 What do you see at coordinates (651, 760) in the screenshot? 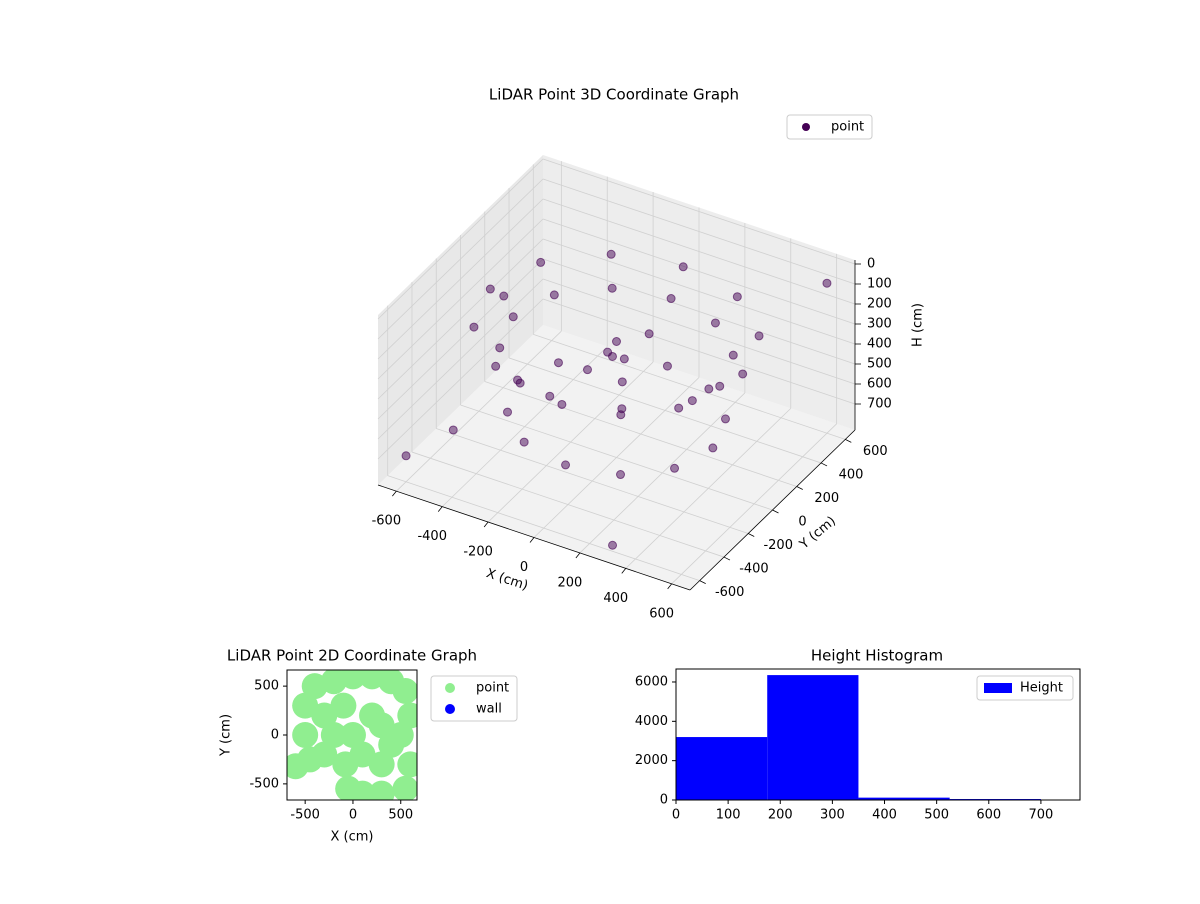
I see `y-tick-label: 2000` at bounding box center [651, 760].